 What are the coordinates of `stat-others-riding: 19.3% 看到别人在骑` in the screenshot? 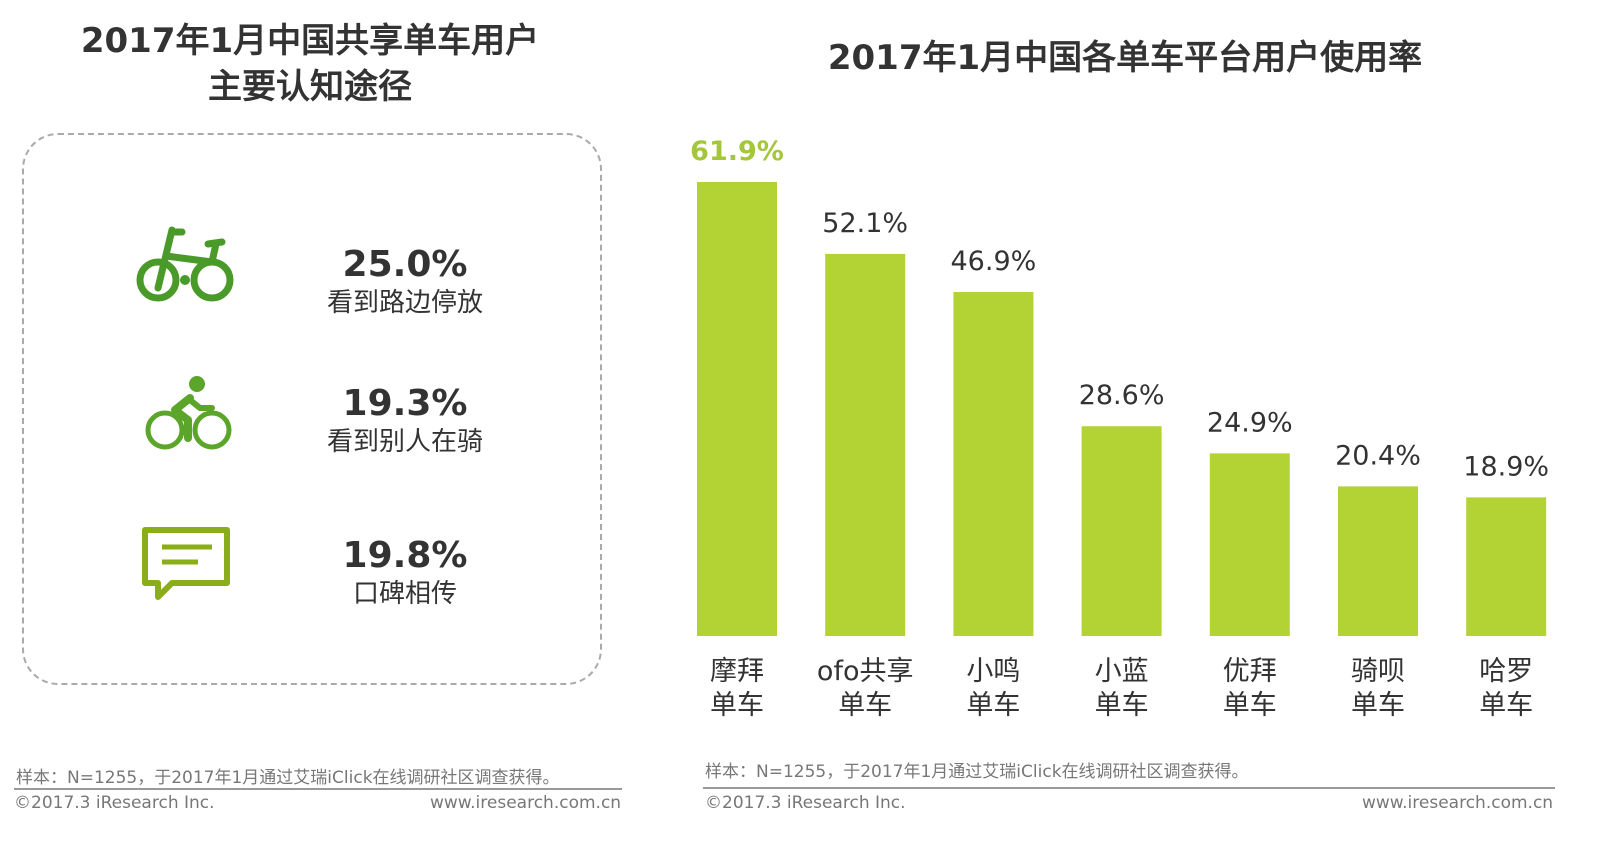 It's located at (404, 420).